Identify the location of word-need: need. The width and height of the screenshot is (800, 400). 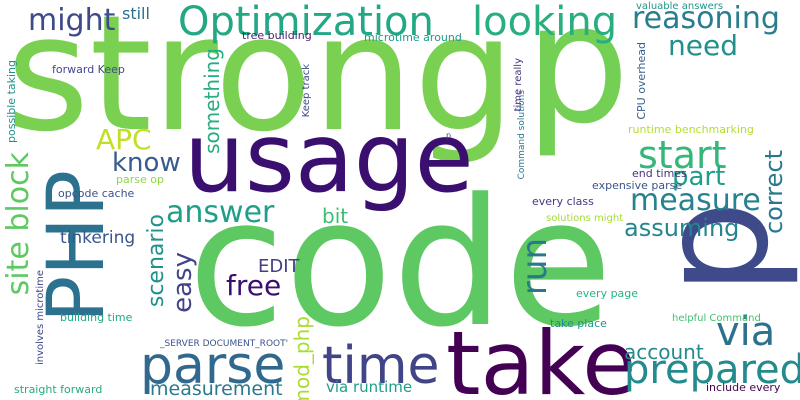
(703, 45).